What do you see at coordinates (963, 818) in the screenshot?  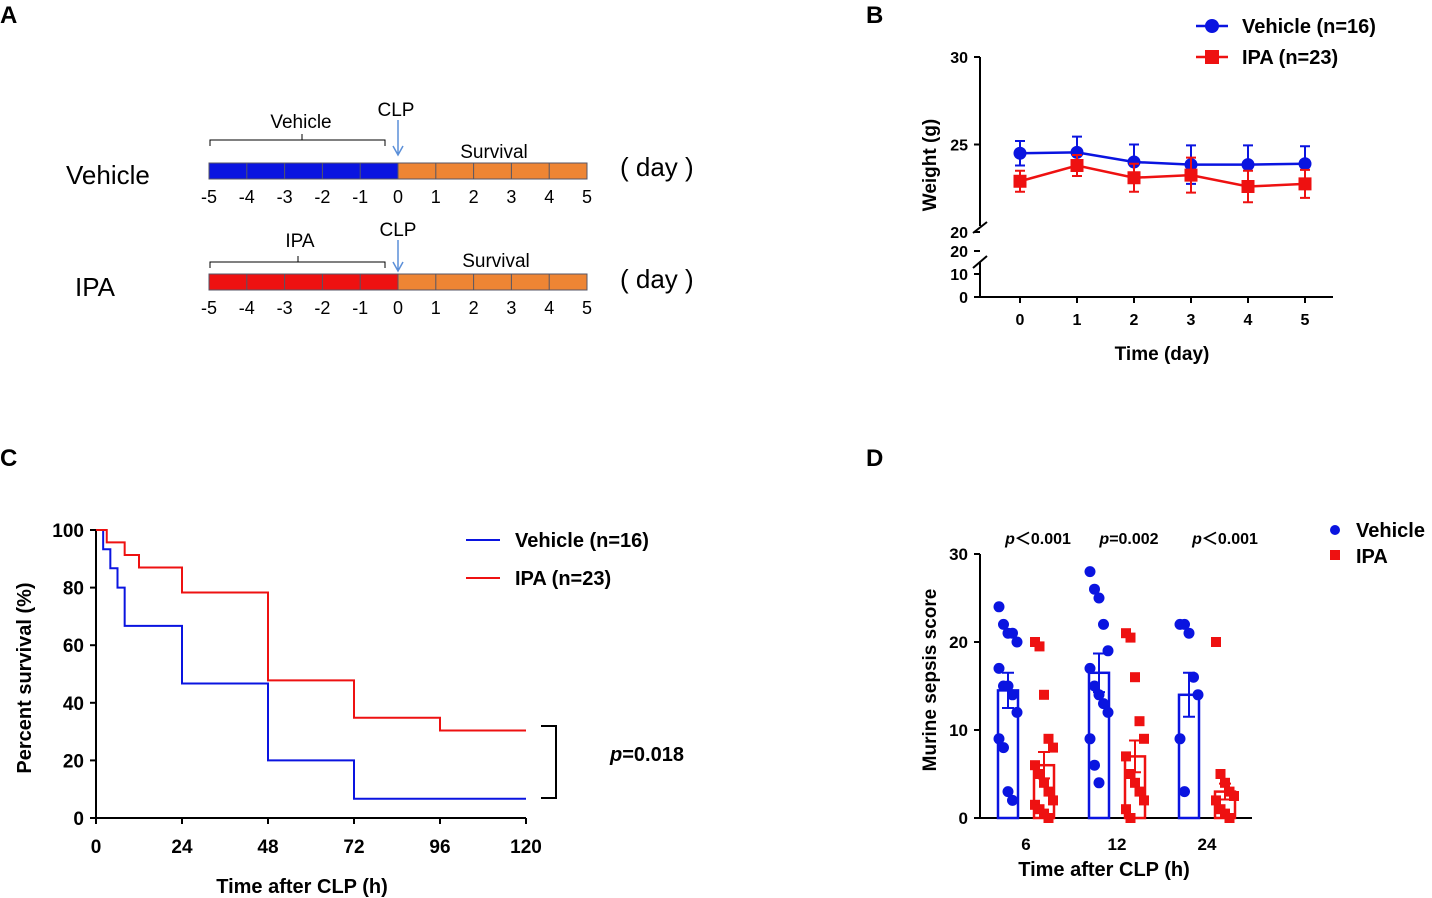 I see `d-y-tick-label: 0` at bounding box center [963, 818].